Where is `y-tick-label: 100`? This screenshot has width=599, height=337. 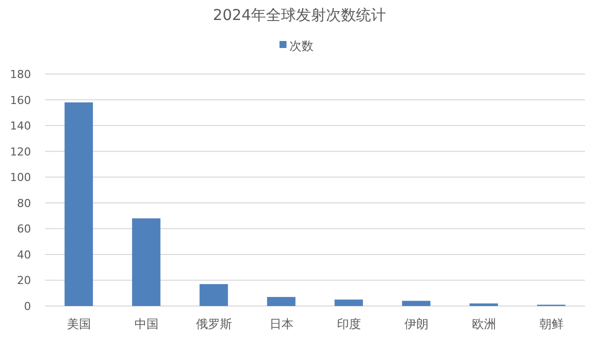
y-tick-label: 100 is located at coordinates (20, 177).